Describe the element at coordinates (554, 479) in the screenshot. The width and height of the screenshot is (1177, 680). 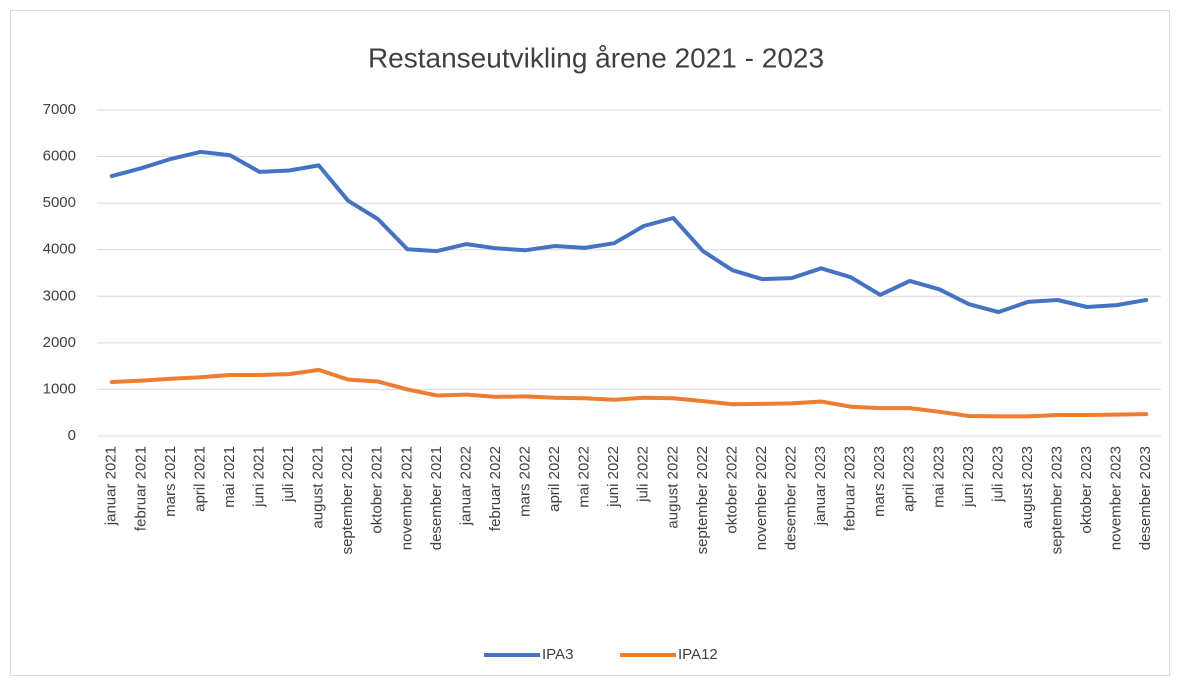
I see `x-tick-label: april 2022` at that location.